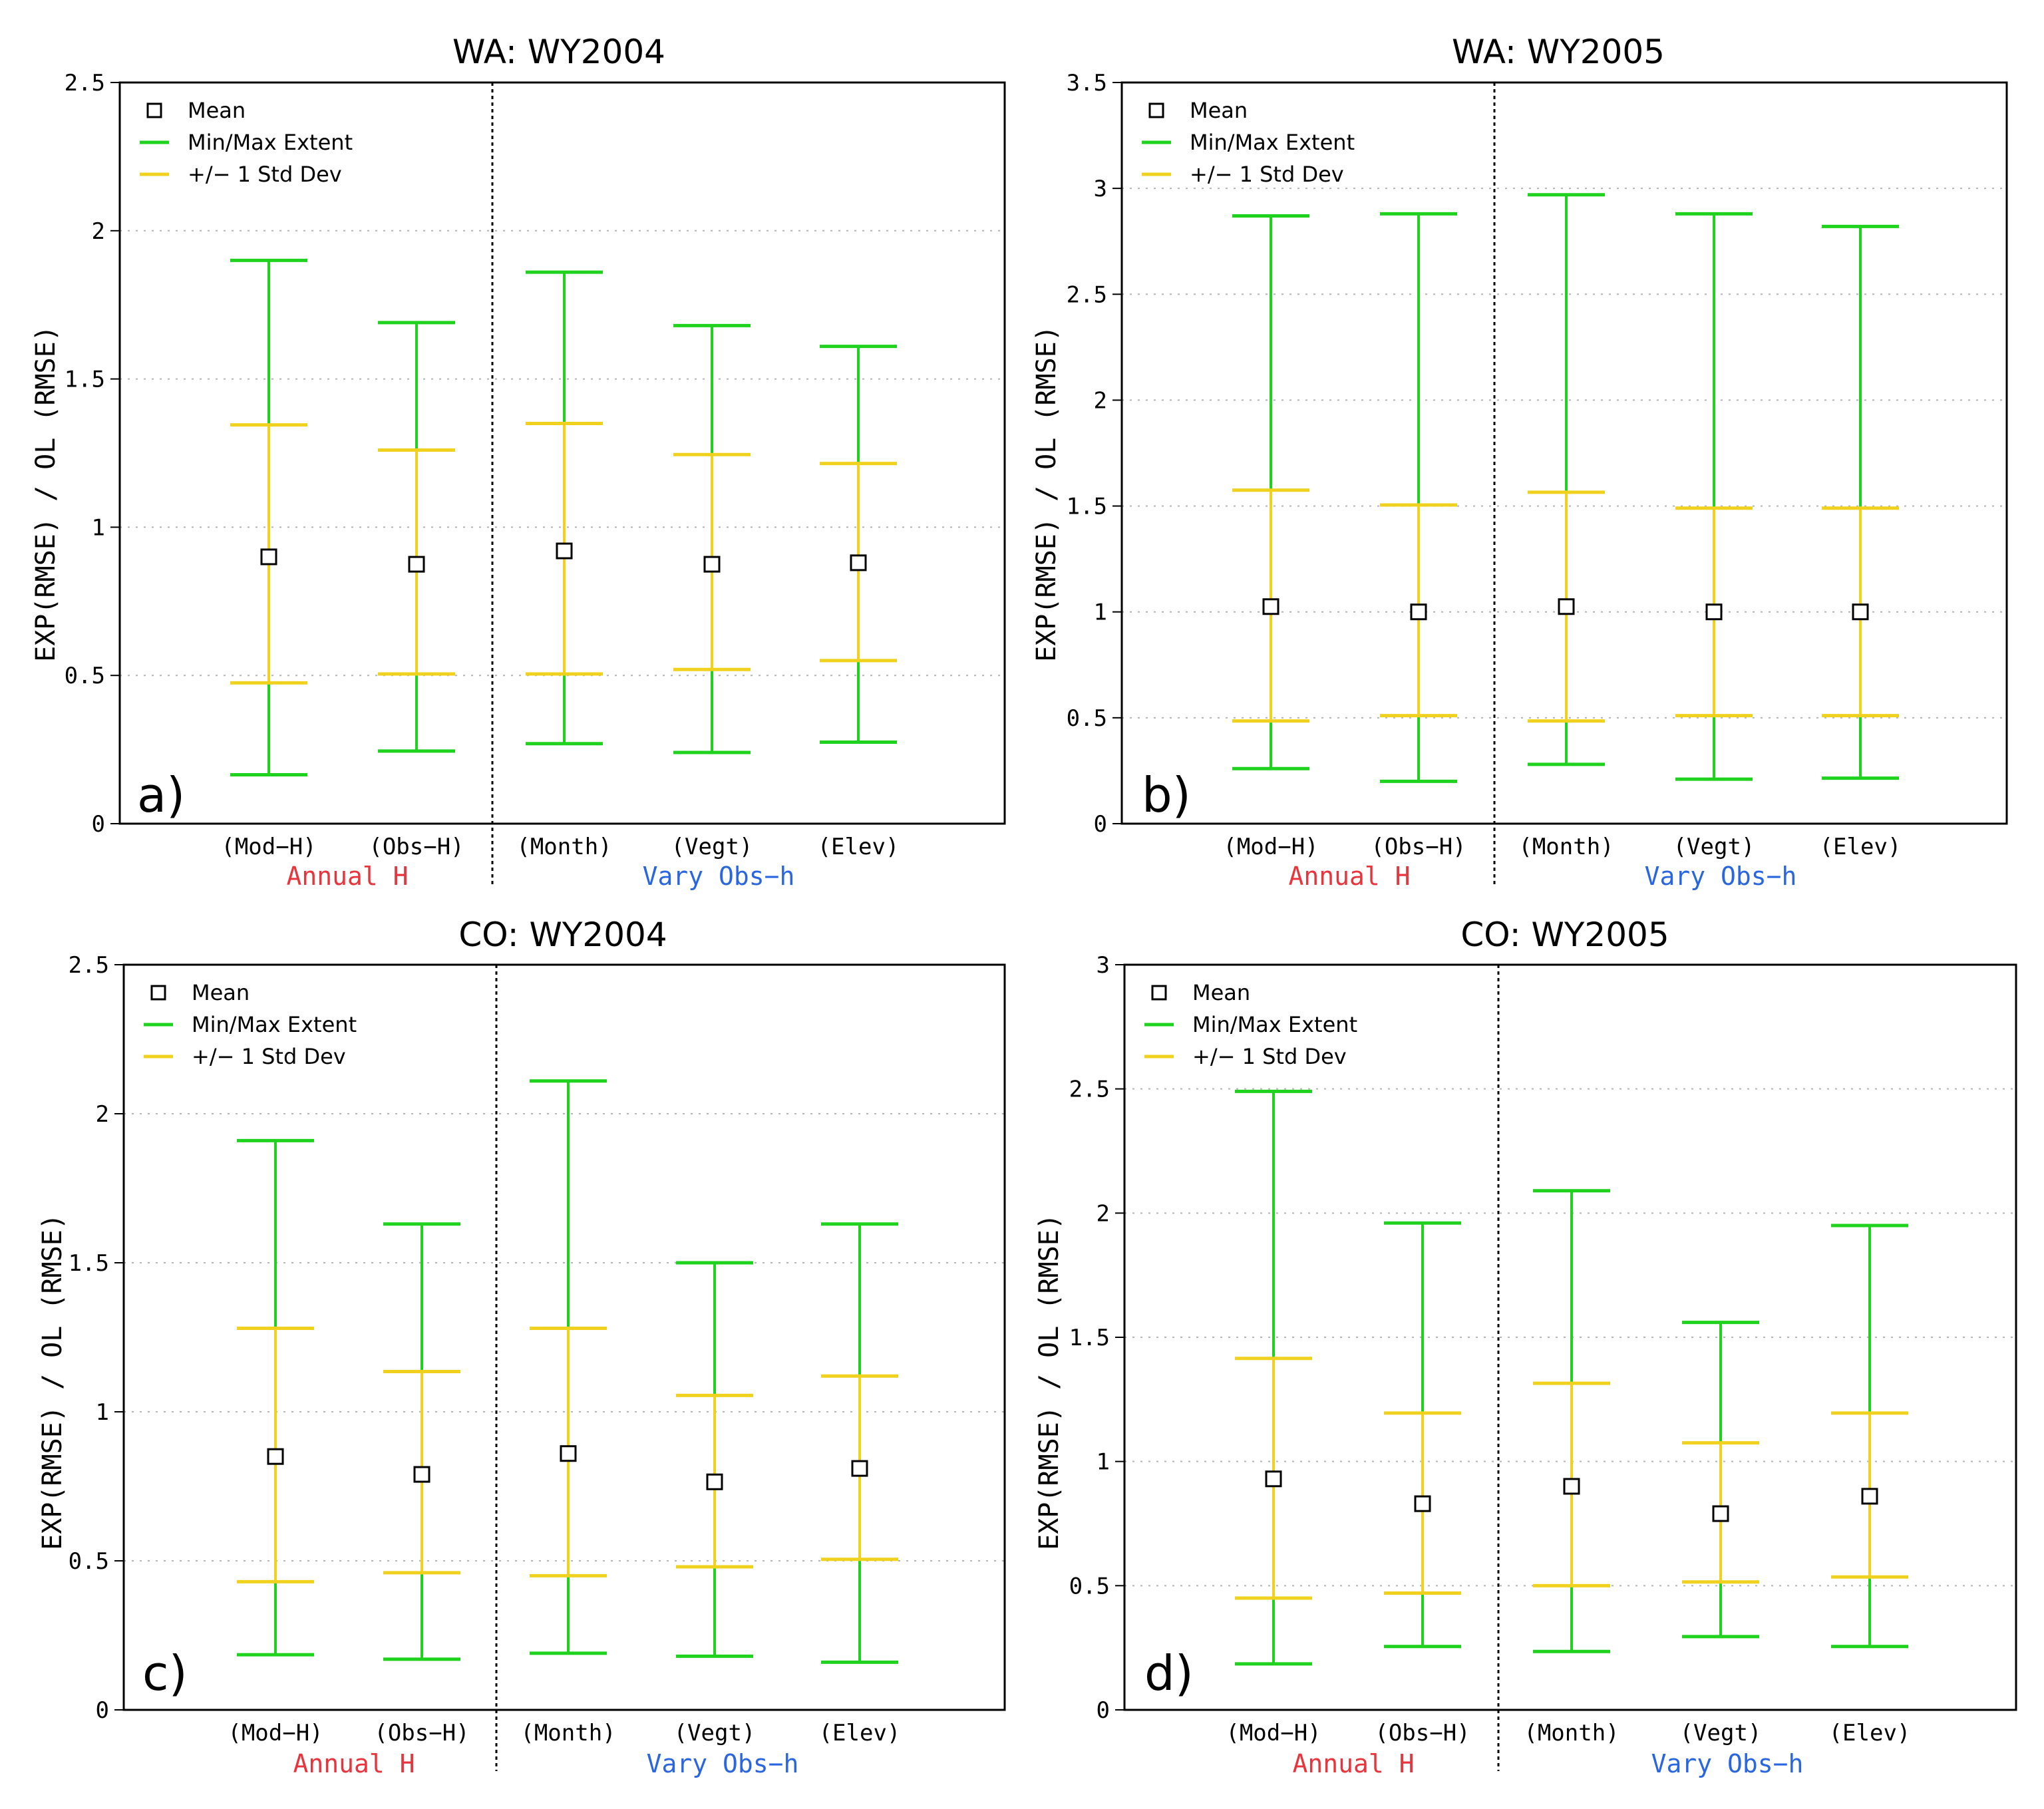 The image size is (2044, 1809). What do you see at coordinates (1087, 83) in the screenshot?
I see `y-tick-label: 3.5` at bounding box center [1087, 83].